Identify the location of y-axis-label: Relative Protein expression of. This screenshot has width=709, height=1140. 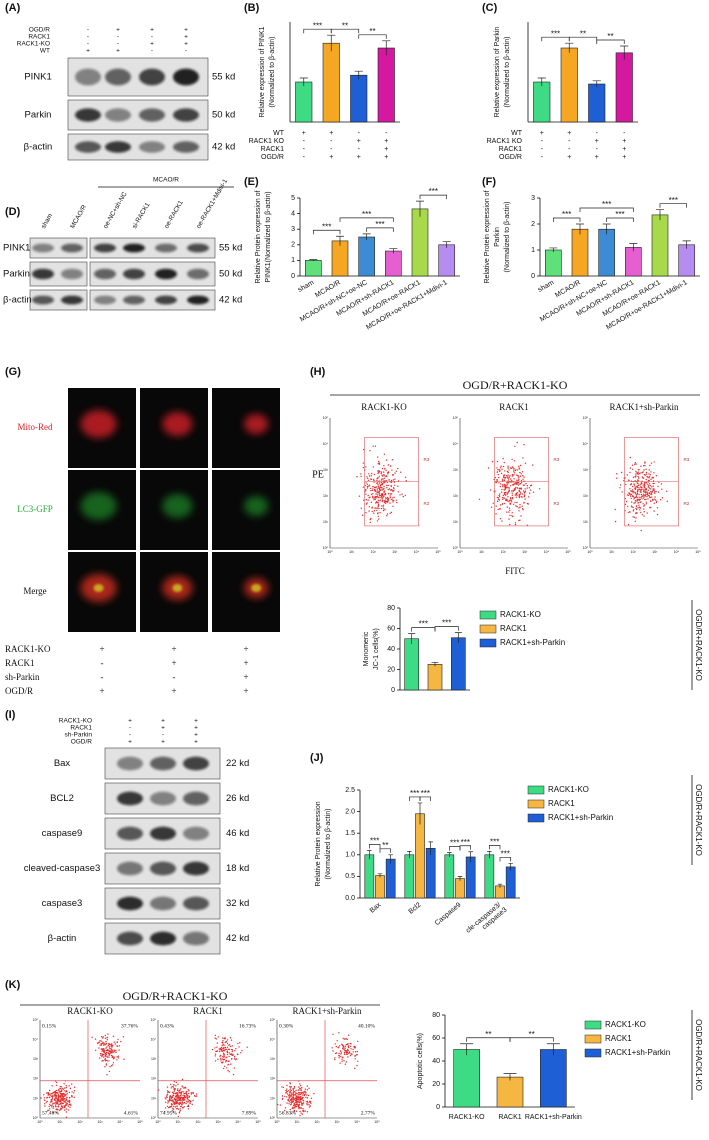
(258, 236).